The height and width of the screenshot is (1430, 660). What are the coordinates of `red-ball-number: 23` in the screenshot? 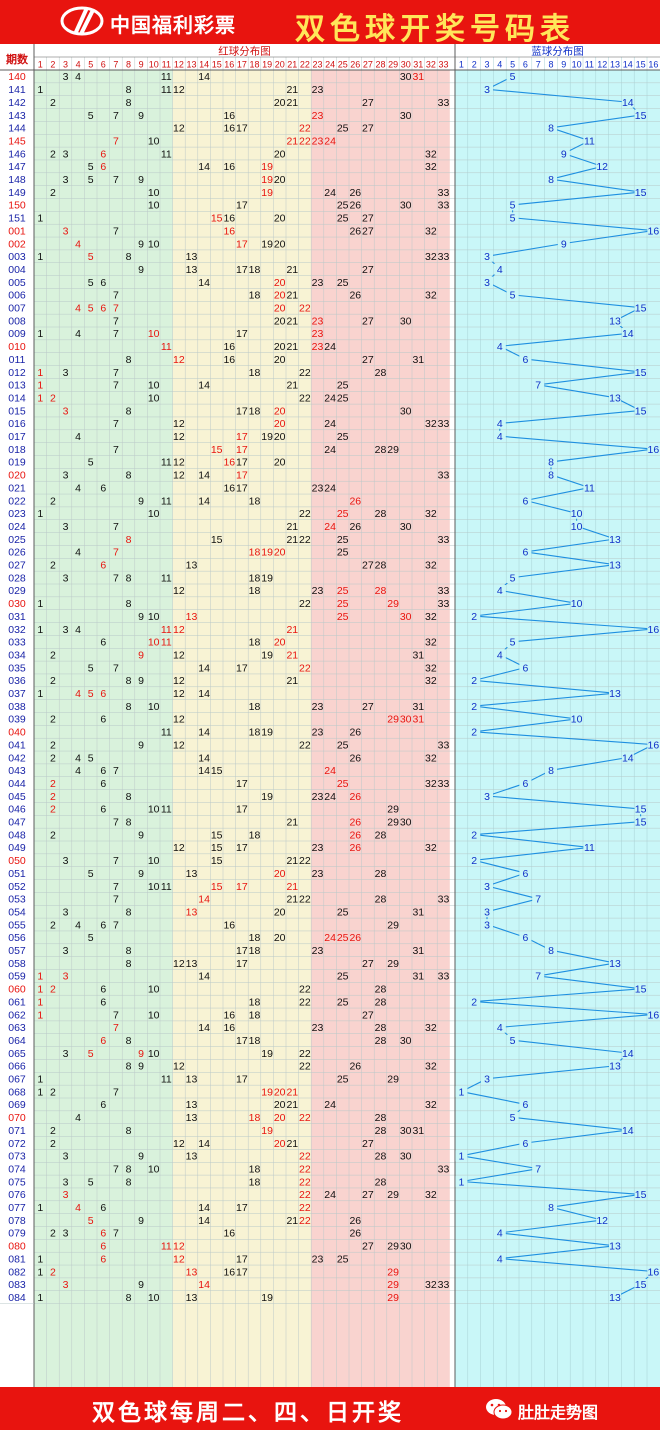 It's located at (318, 1028).